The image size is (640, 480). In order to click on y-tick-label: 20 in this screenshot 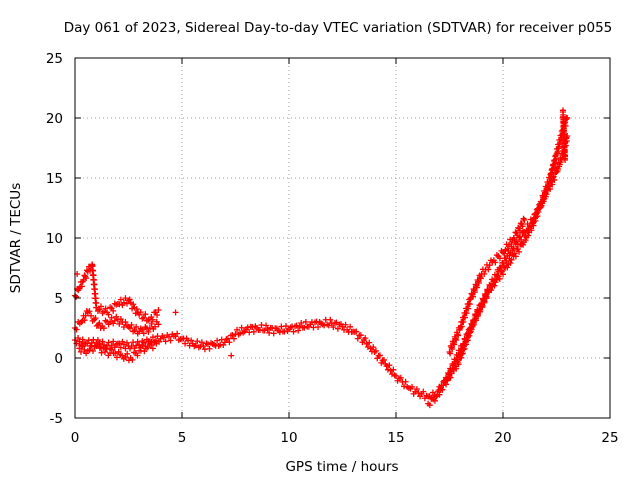, I will do `click(54, 119)`.